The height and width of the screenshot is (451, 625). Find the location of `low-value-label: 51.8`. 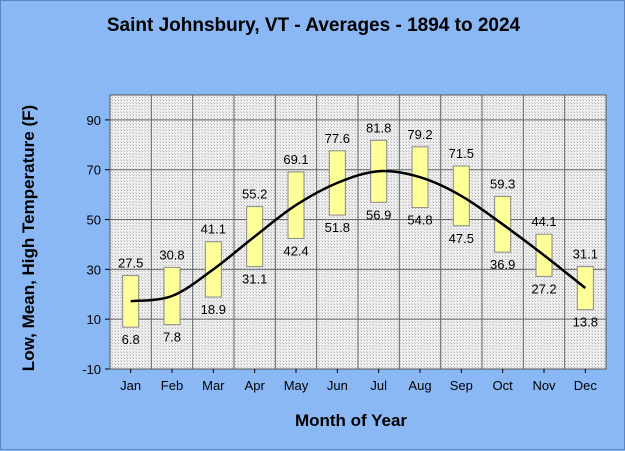

low-value-label: 51.8 is located at coordinates (337, 227).